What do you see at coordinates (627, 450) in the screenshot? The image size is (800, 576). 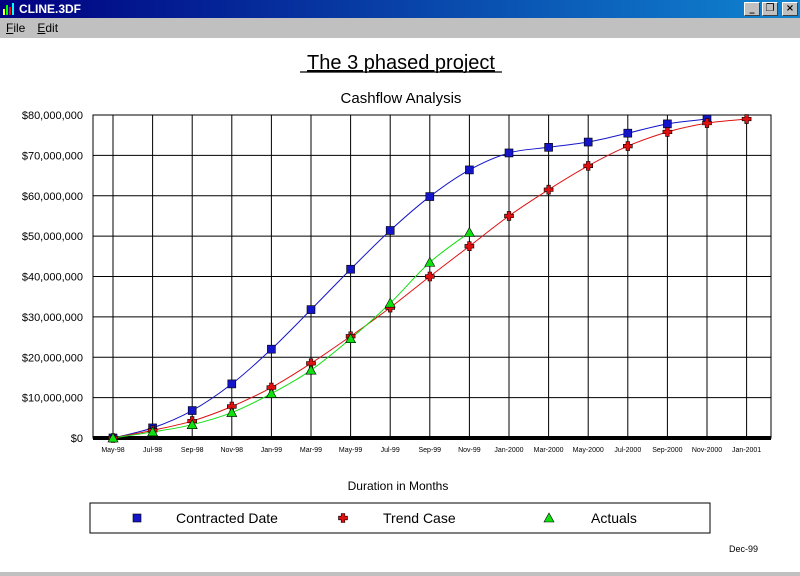 I see `x-tick-label: Jul-2000` at bounding box center [627, 450].